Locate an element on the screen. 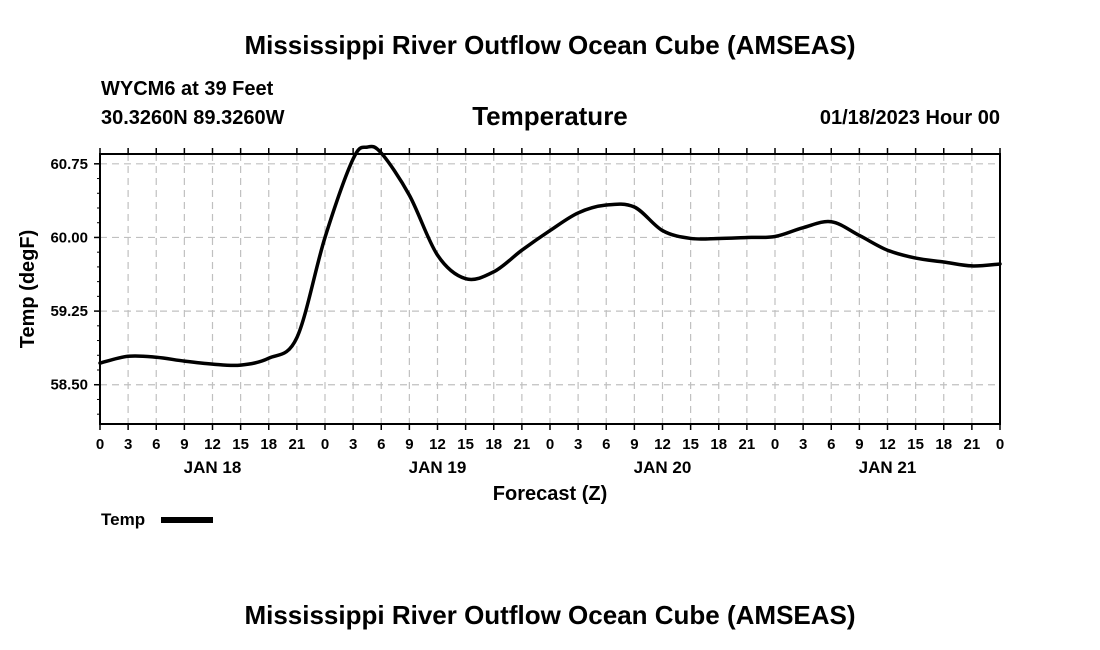 The width and height of the screenshot is (1100, 650). day-label: JAN 18 is located at coordinates (213, 467).